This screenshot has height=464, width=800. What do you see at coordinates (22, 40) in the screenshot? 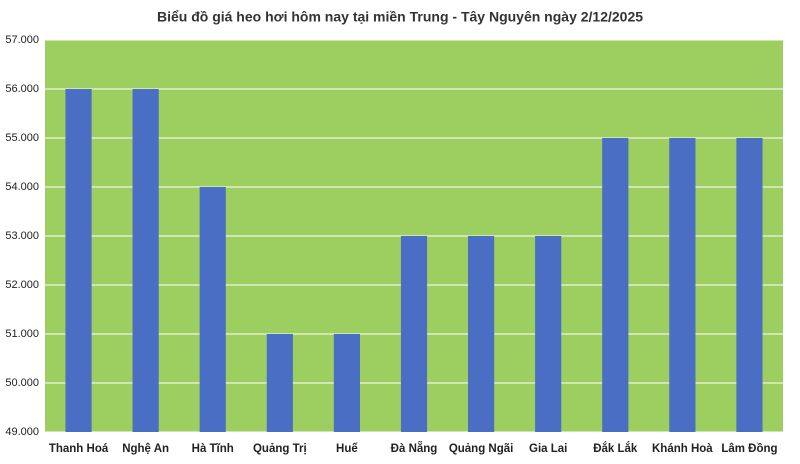
I see `y-tick-label: 57.000` at bounding box center [22, 40].